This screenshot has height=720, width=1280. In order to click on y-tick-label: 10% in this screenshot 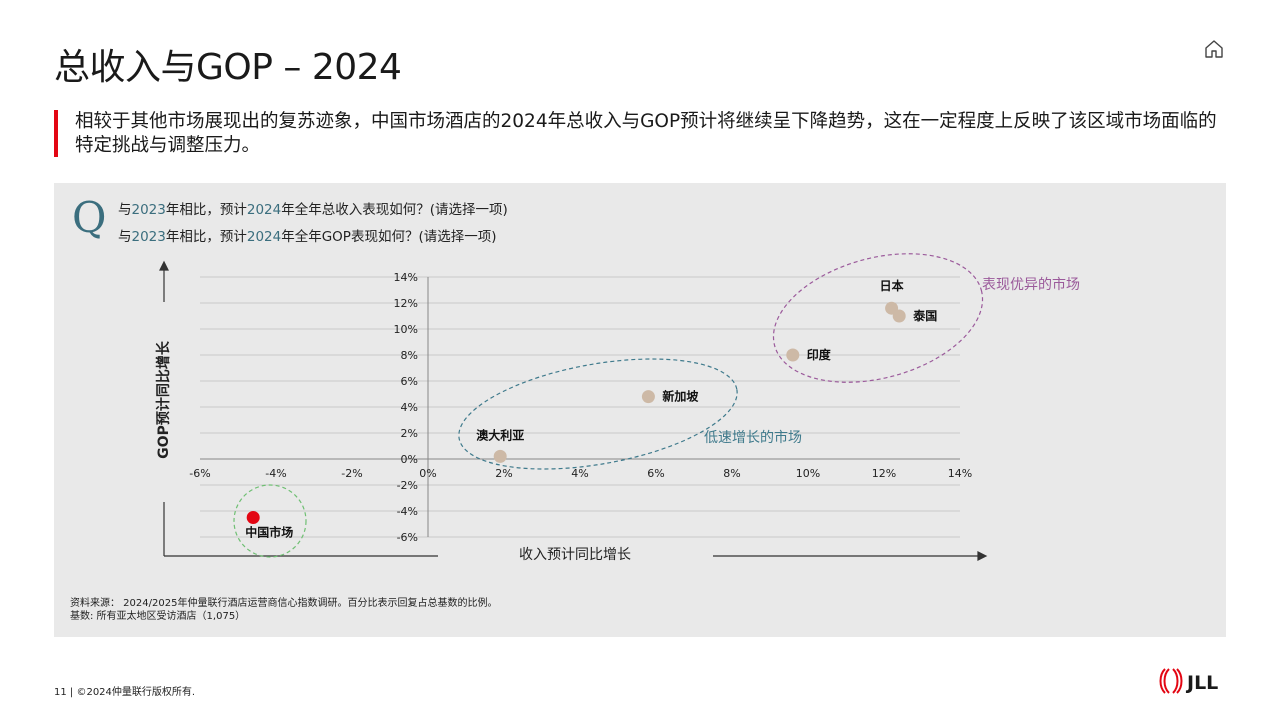, I will do `click(406, 329)`.